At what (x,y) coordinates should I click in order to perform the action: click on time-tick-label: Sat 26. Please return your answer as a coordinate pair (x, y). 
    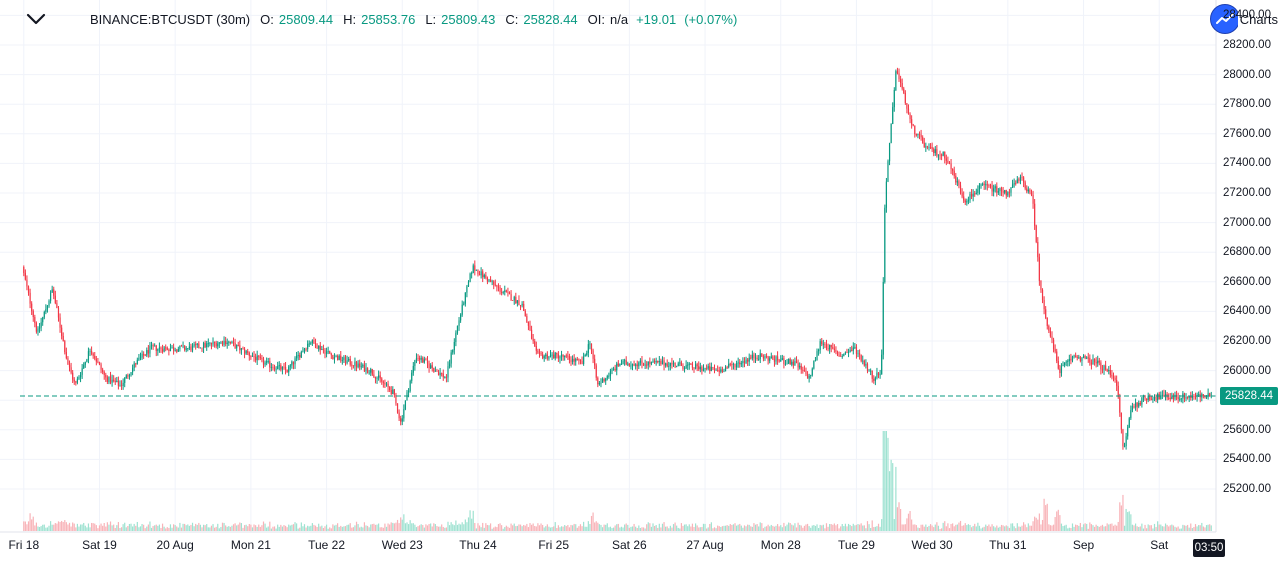
    Looking at the image, I should click on (629, 545).